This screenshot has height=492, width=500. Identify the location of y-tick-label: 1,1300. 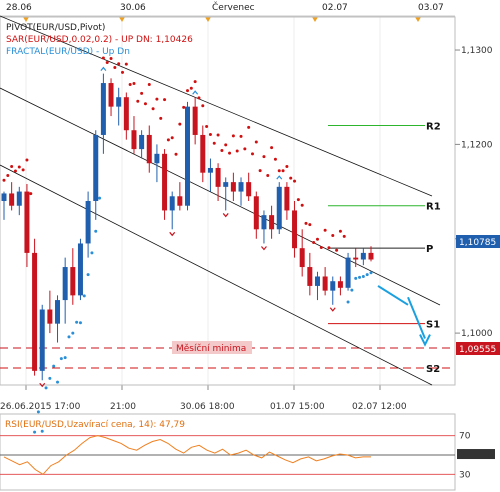
(477, 51).